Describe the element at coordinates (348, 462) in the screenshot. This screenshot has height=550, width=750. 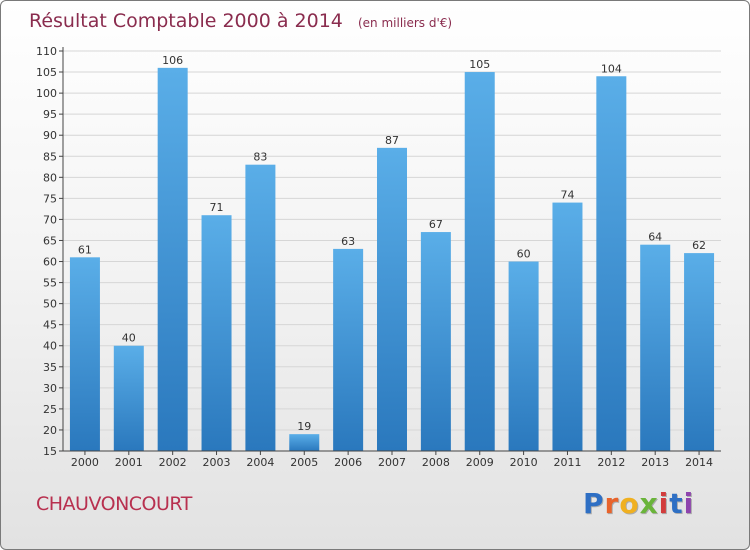
I see `x-tick-label-2006: 2006` at that location.